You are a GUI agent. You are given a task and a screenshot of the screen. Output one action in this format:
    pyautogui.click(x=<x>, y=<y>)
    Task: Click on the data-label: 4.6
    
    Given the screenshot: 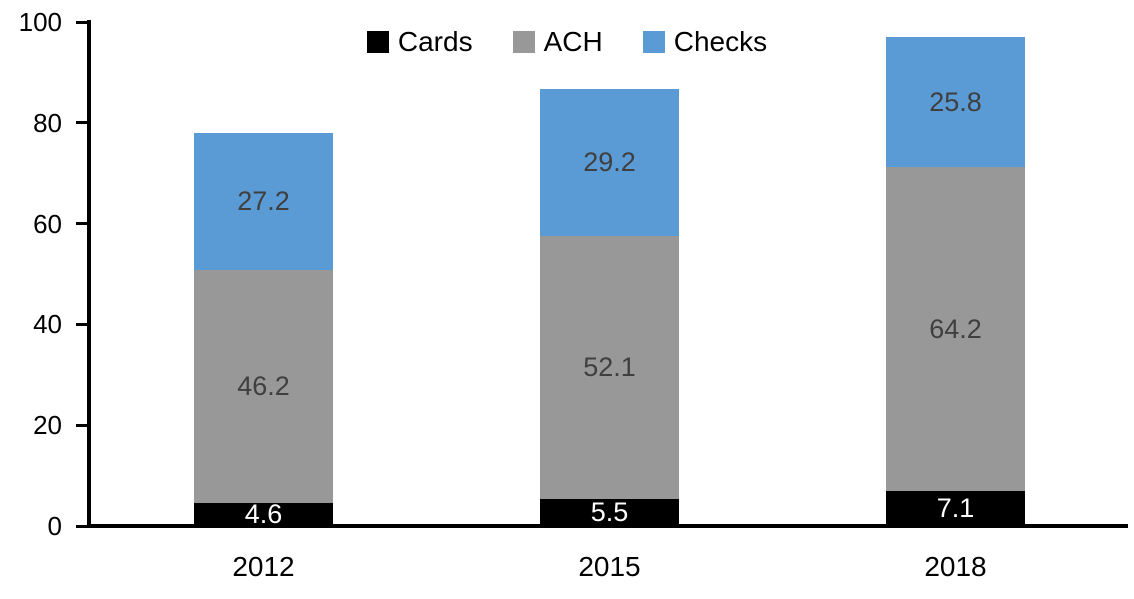 What is the action you would take?
    pyautogui.click(x=263, y=514)
    